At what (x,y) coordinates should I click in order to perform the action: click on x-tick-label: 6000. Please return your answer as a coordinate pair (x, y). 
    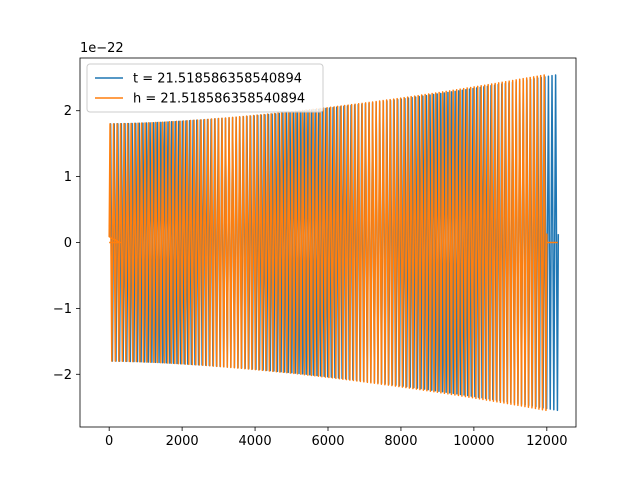
    Looking at the image, I should click on (327, 441).